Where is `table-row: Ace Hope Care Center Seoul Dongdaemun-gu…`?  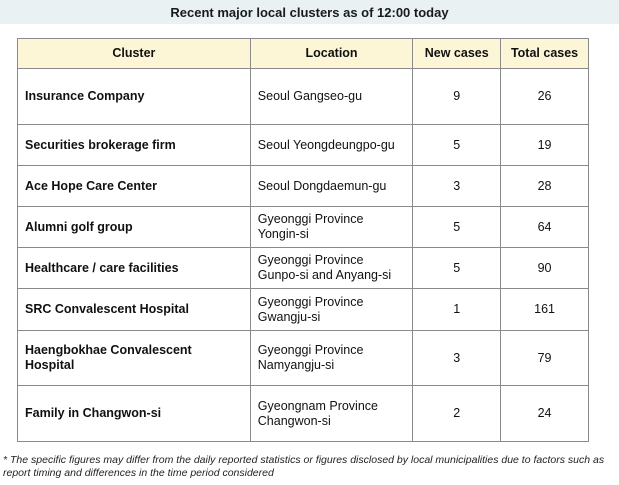 table-row: Ace Hope Care Center Seoul Dongdaemun-gu… is located at coordinates (303, 186).